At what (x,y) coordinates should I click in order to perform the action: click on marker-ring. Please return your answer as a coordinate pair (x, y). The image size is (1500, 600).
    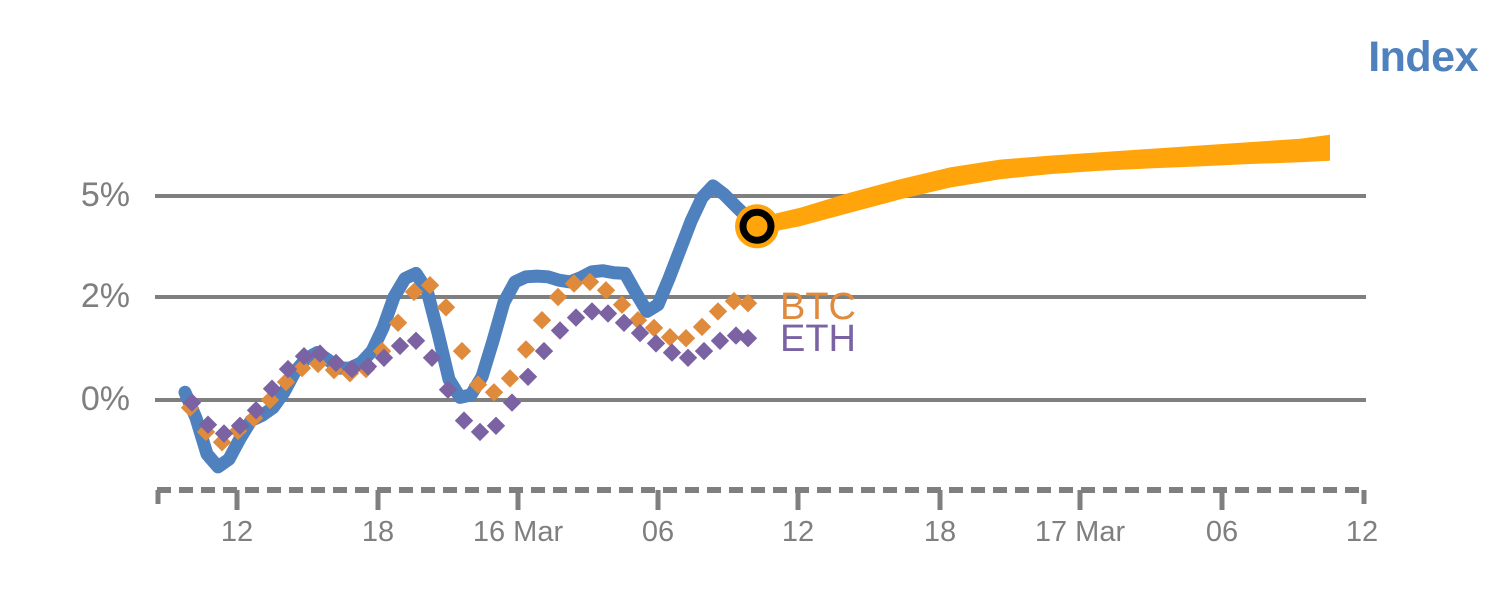
    Looking at the image, I should click on (757, 226).